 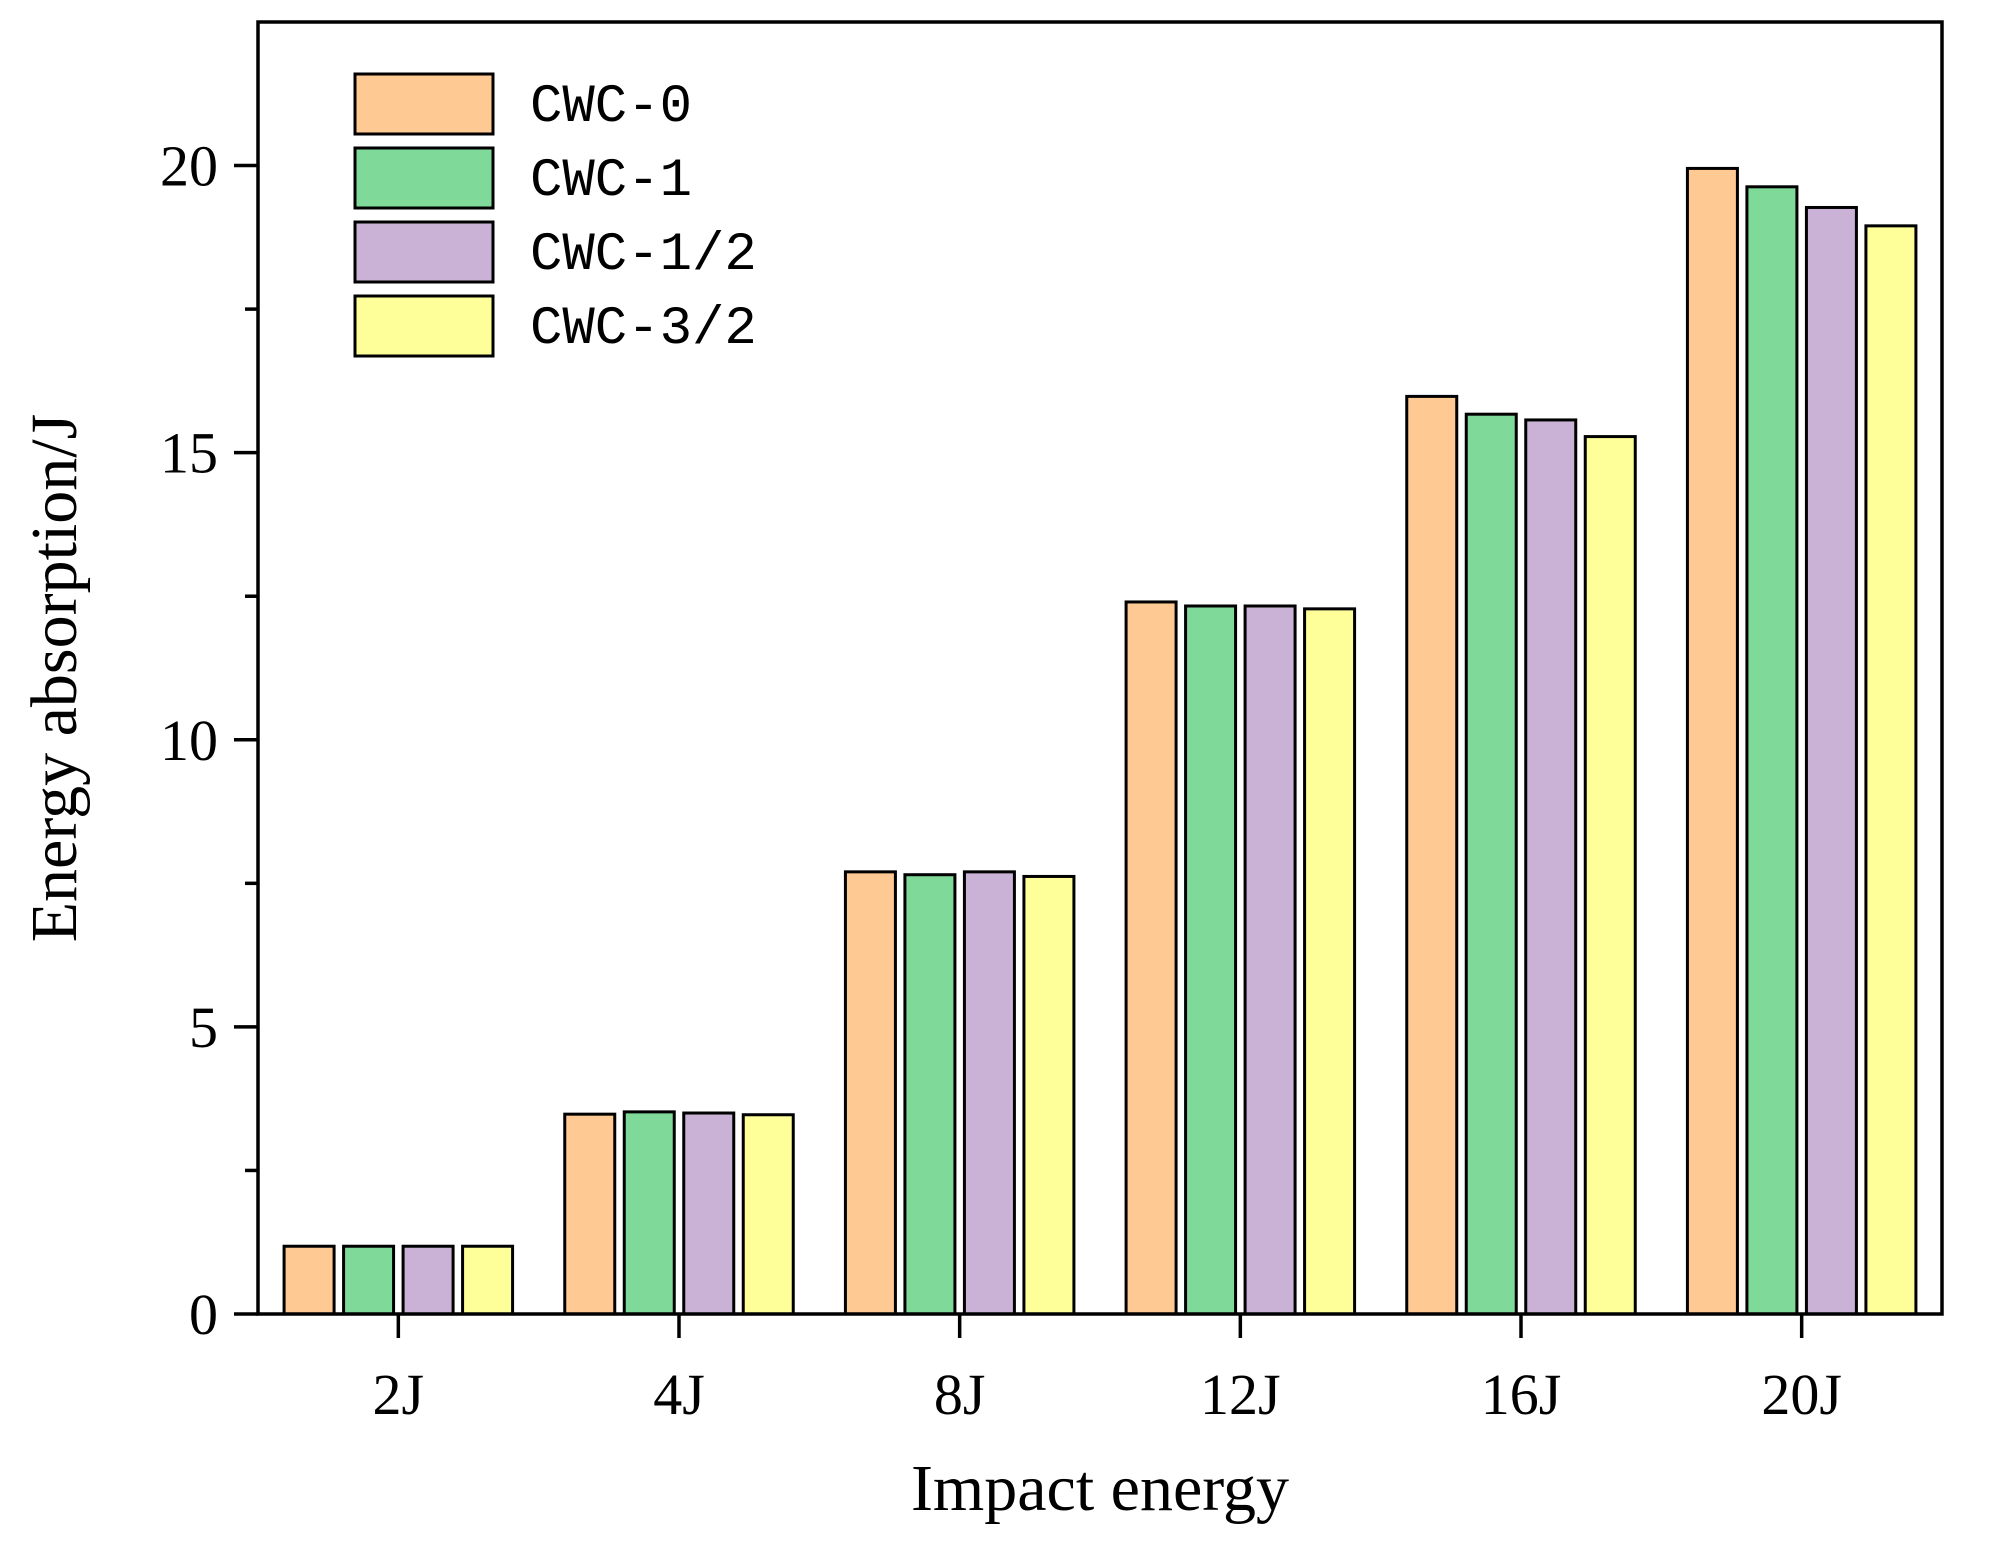 What do you see at coordinates (611, 107) in the screenshot?
I see `legend-label-cwc-0: CWC-0` at bounding box center [611, 107].